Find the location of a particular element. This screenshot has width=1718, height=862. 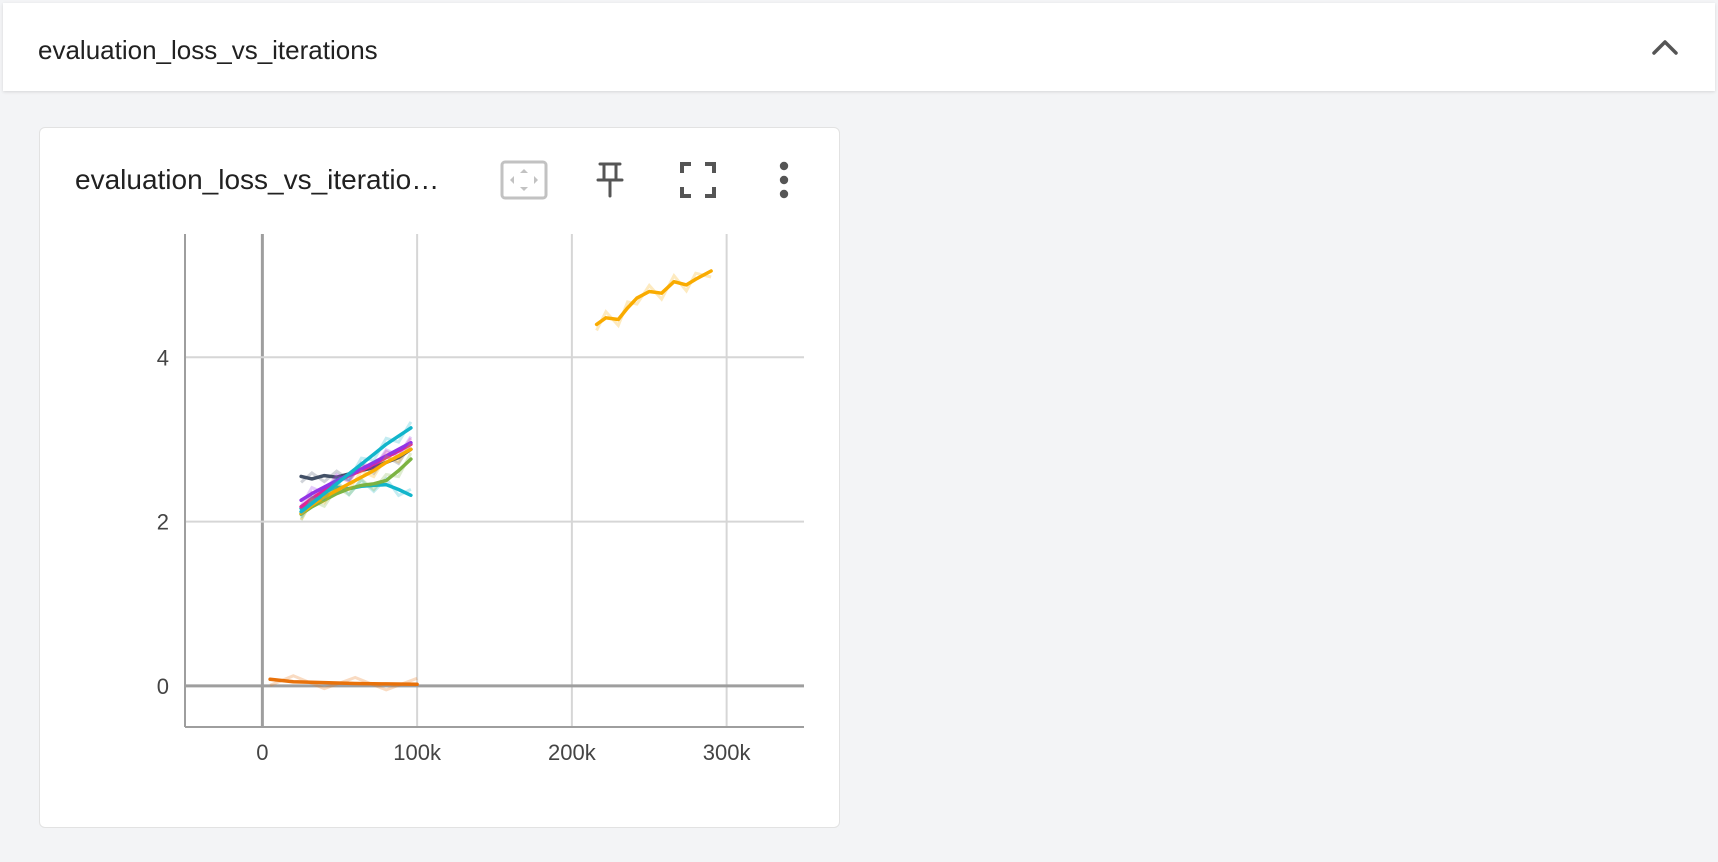

y-tick-label: 2 is located at coordinates (163, 522).